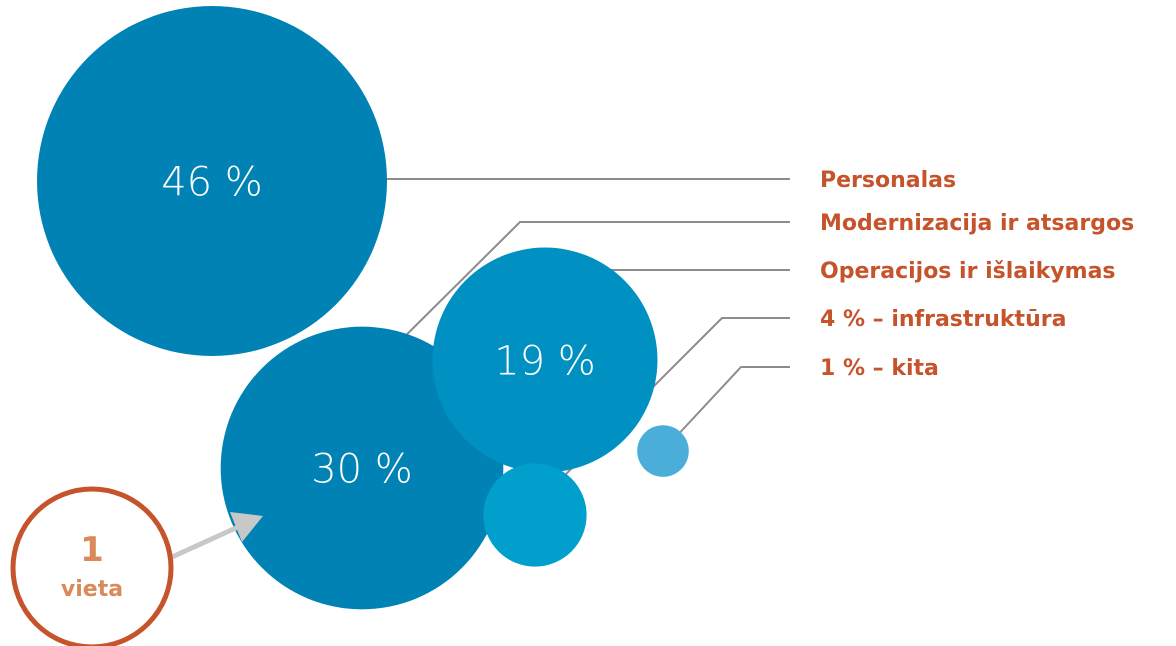  What do you see at coordinates (205, 542) in the screenshot?
I see `badge-arrow-line` at bounding box center [205, 542].